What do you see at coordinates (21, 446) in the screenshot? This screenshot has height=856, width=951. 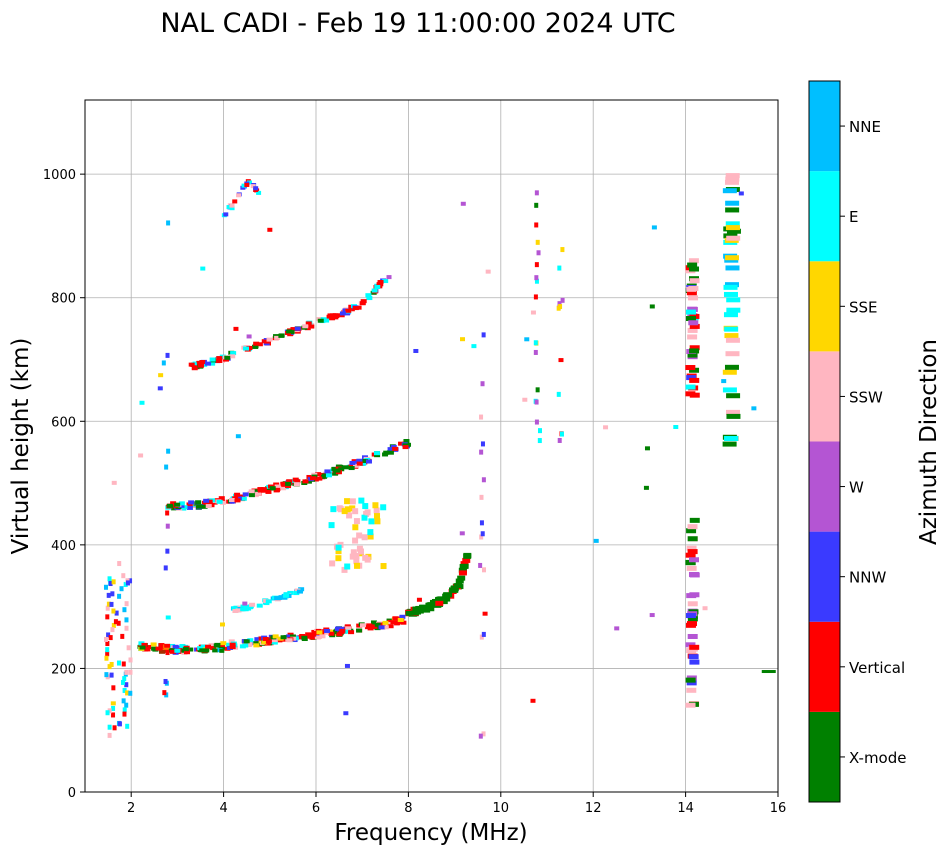 I see `y-axis-label: Virtual height (km)` at bounding box center [21, 446].